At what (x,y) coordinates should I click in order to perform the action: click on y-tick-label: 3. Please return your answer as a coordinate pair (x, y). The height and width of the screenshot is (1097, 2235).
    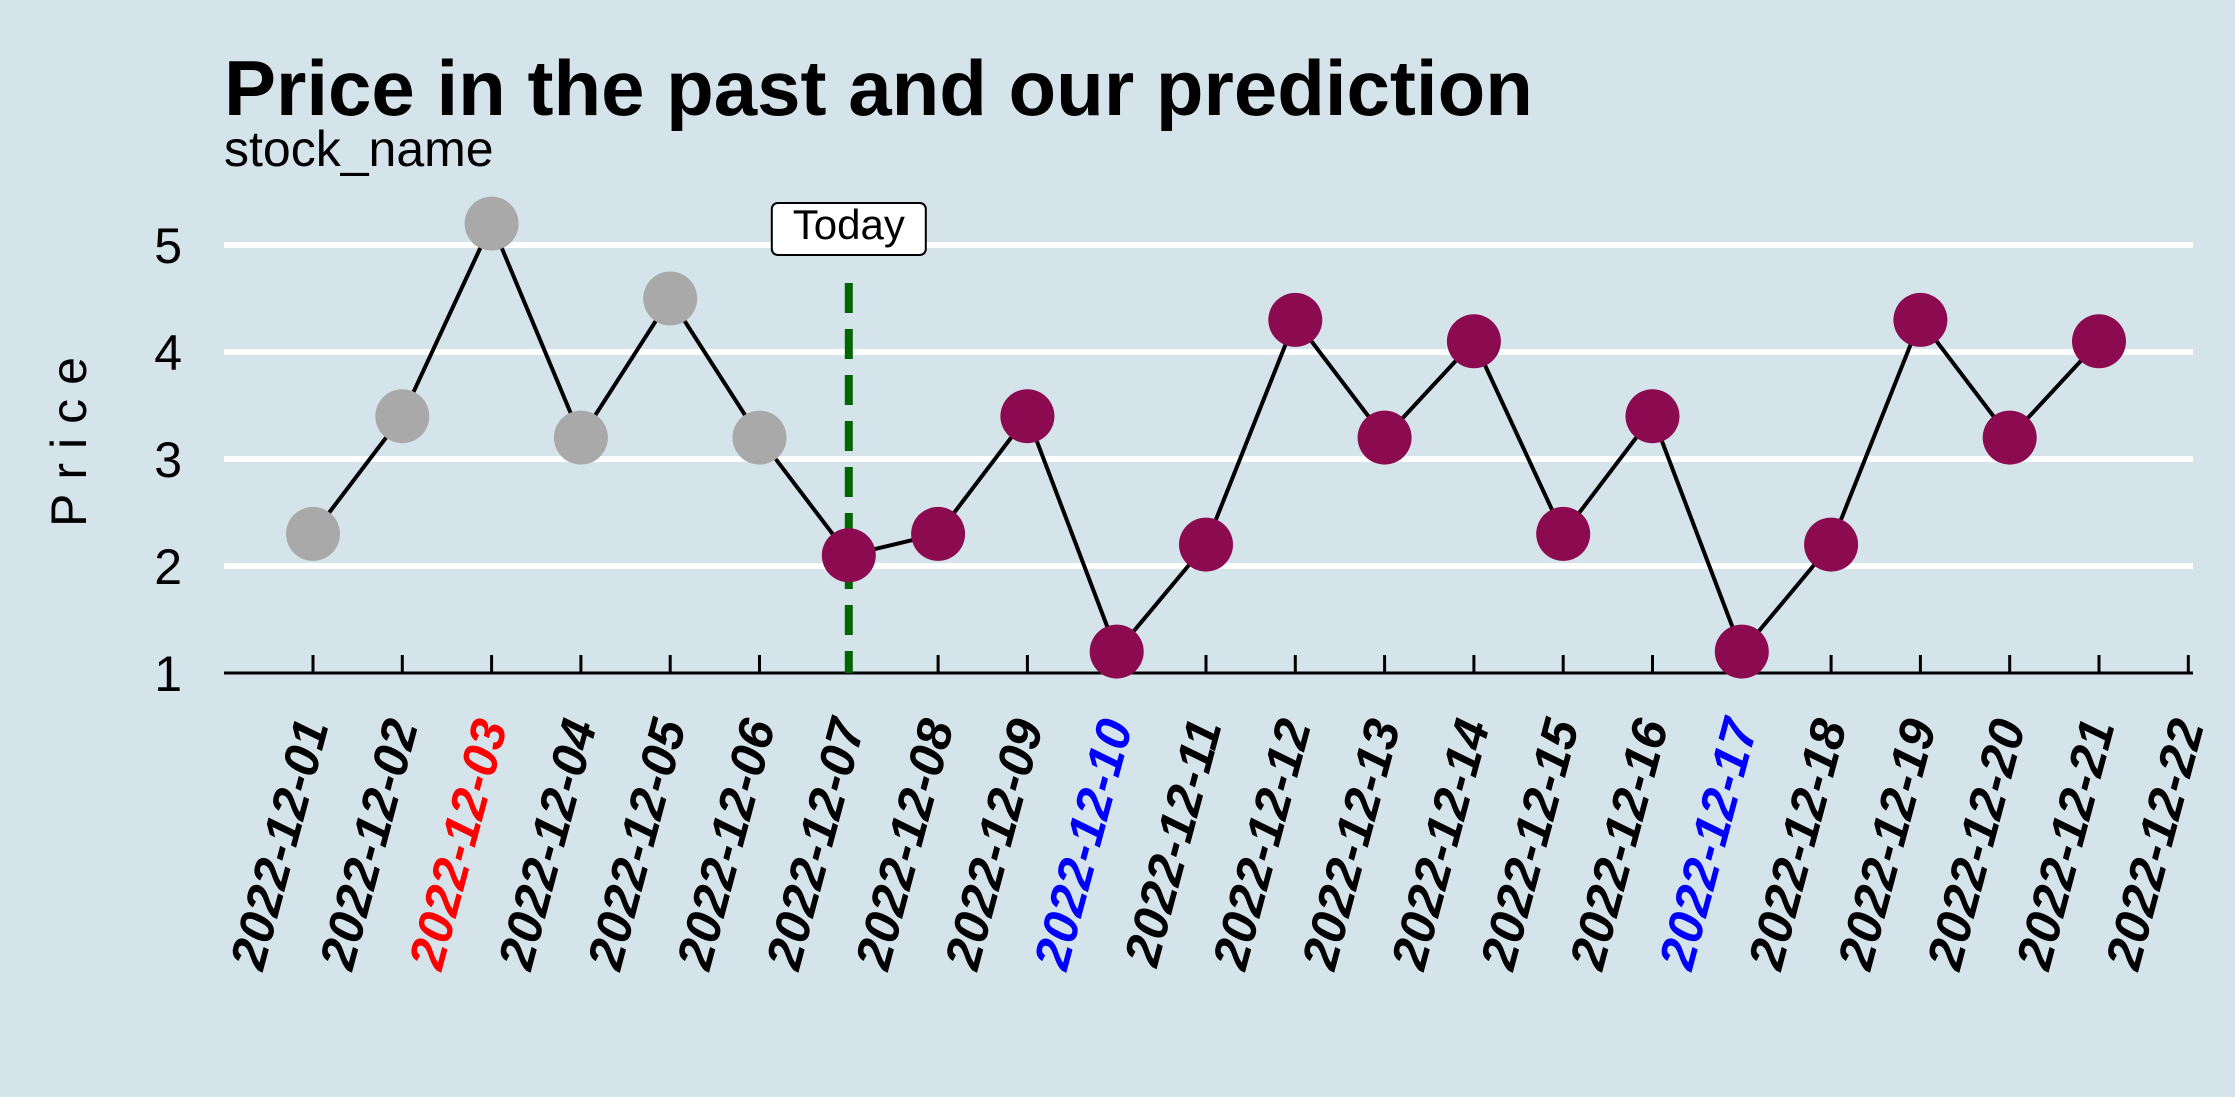
    Looking at the image, I should click on (168, 460).